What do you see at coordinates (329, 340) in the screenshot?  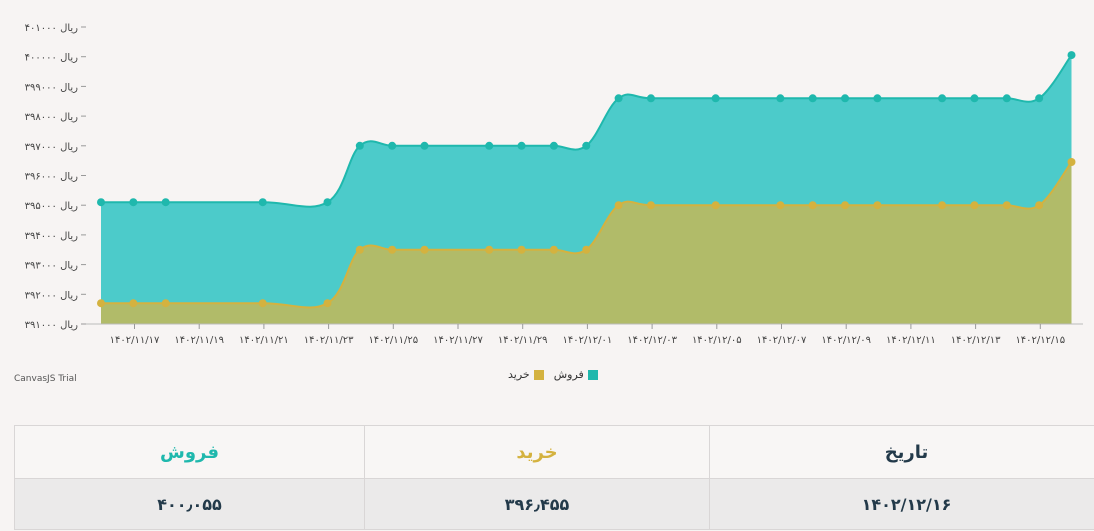 I see `x-tick-label-3: ۱۴۰۲/۱۱/۲۳` at bounding box center [329, 340].